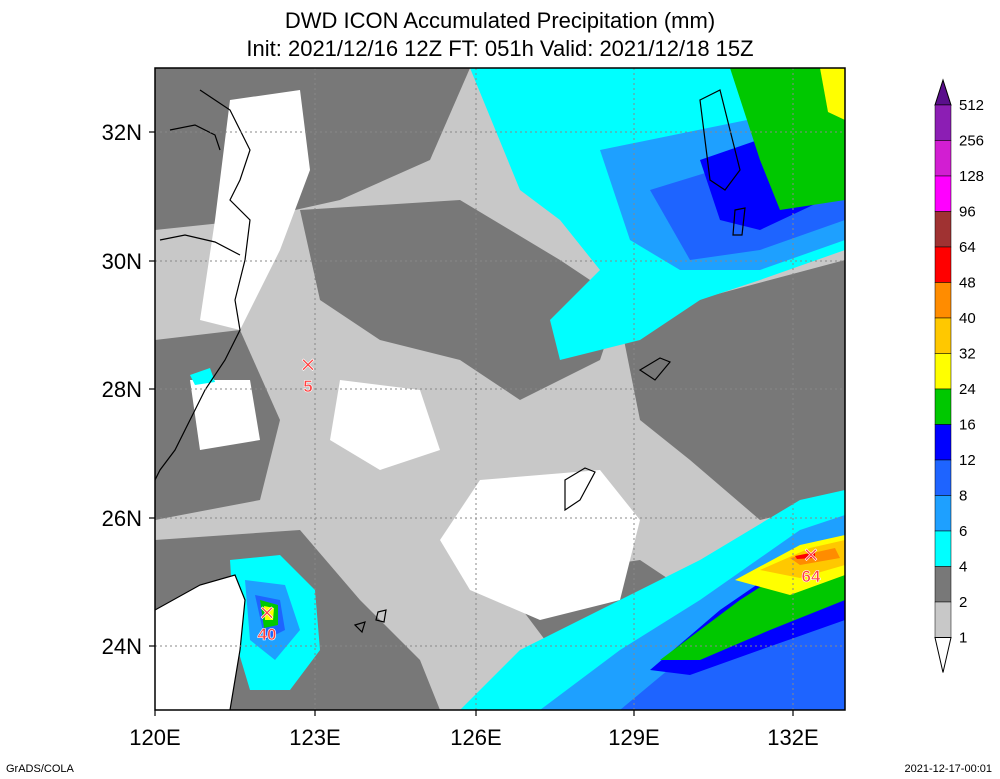  What do you see at coordinates (963, 531) in the screenshot?
I see `colorbar-level-label: 6` at bounding box center [963, 531].